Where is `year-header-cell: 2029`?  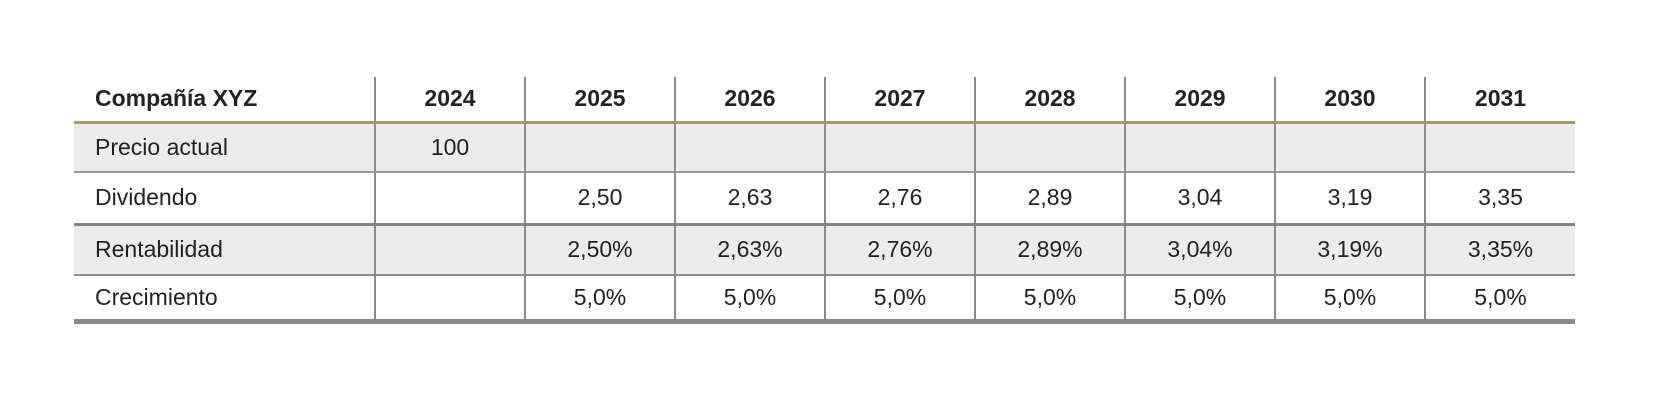 year-header-cell: 2029 is located at coordinates (1199, 100).